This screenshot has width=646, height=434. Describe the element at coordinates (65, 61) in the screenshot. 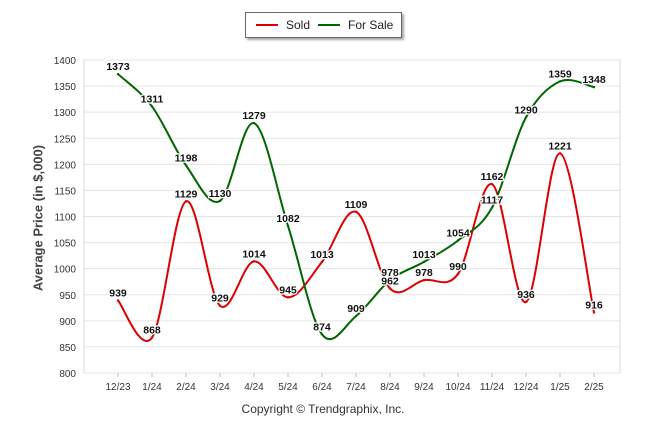

I see `y-tick-label: 1400` at that location.